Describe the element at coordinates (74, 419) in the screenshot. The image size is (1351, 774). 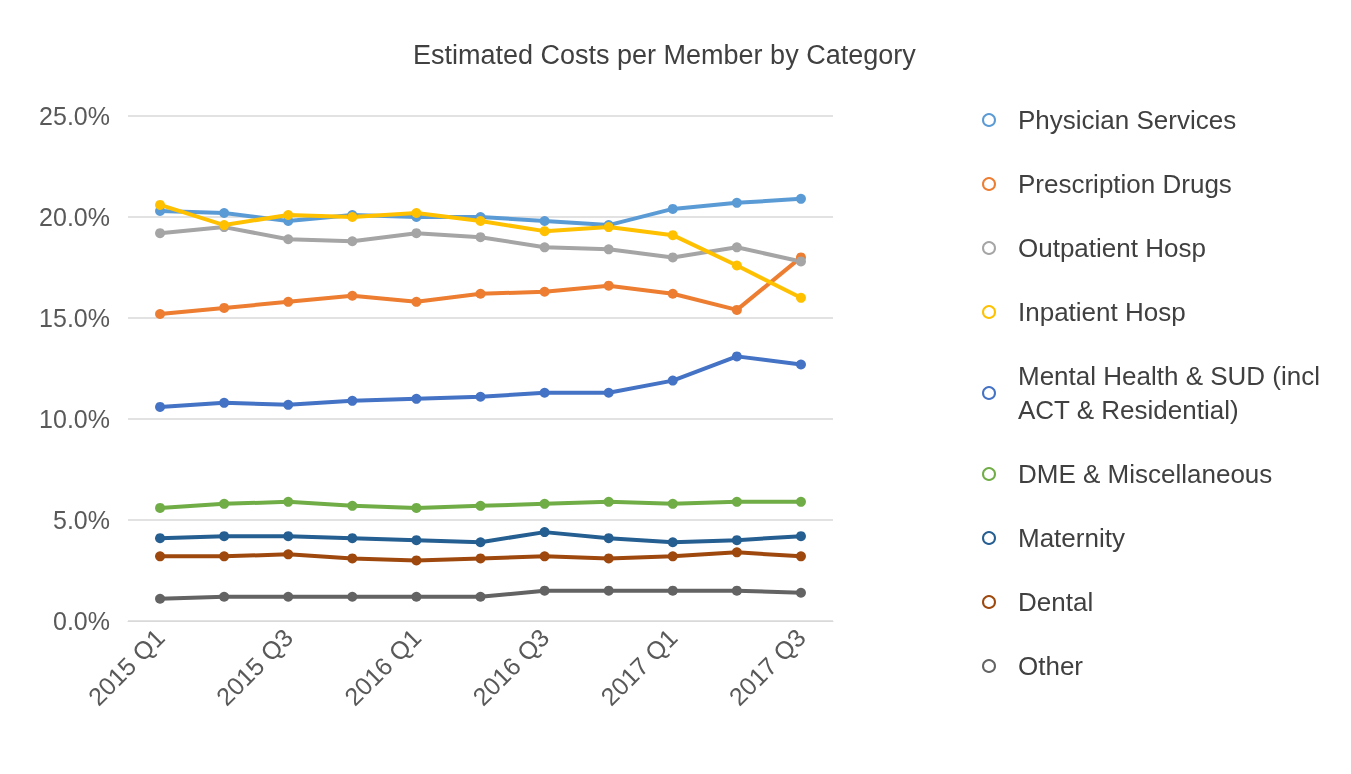
I see `y-tick-label: 10.0%` at that location.